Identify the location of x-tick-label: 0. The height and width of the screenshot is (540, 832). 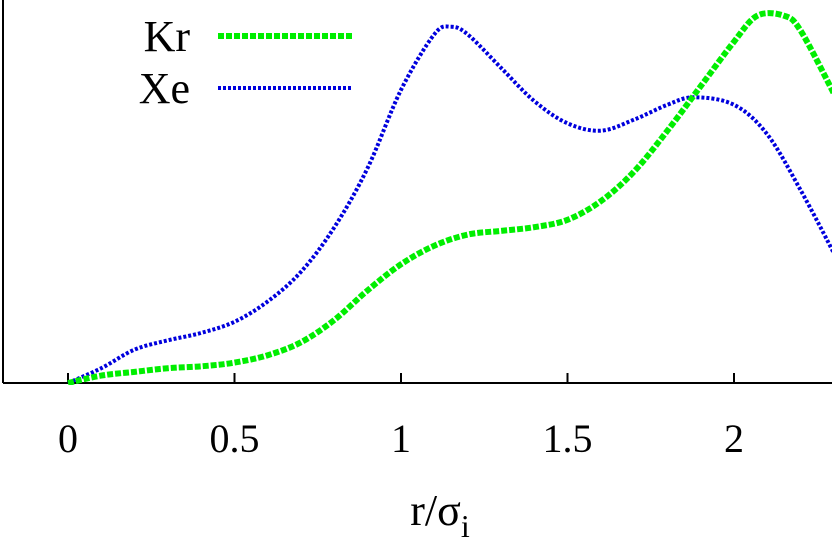
(68, 438).